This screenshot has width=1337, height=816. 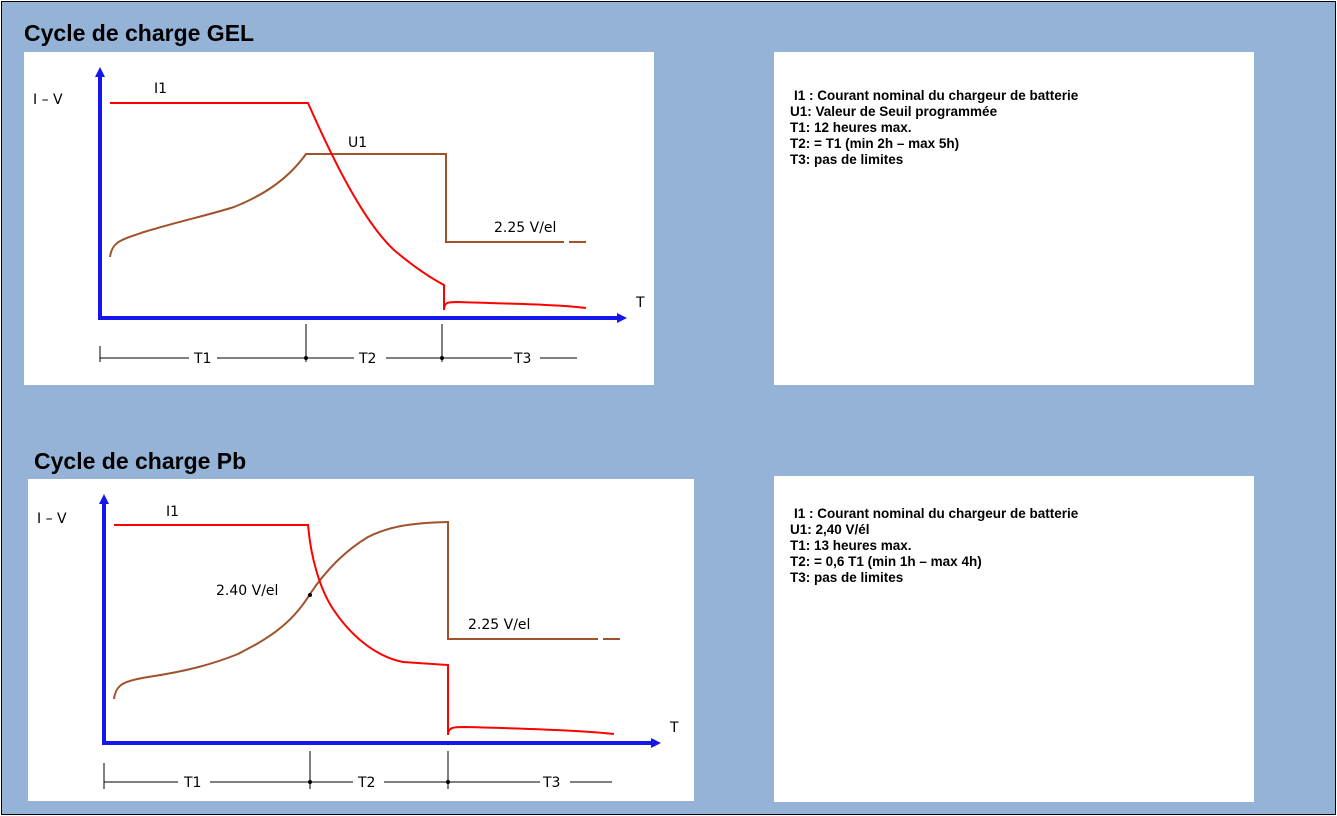 What do you see at coordinates (847, 159) in the screenshot?
I see `gel-legend-line: T3: pas de limites` at bounding box center [847, 159].